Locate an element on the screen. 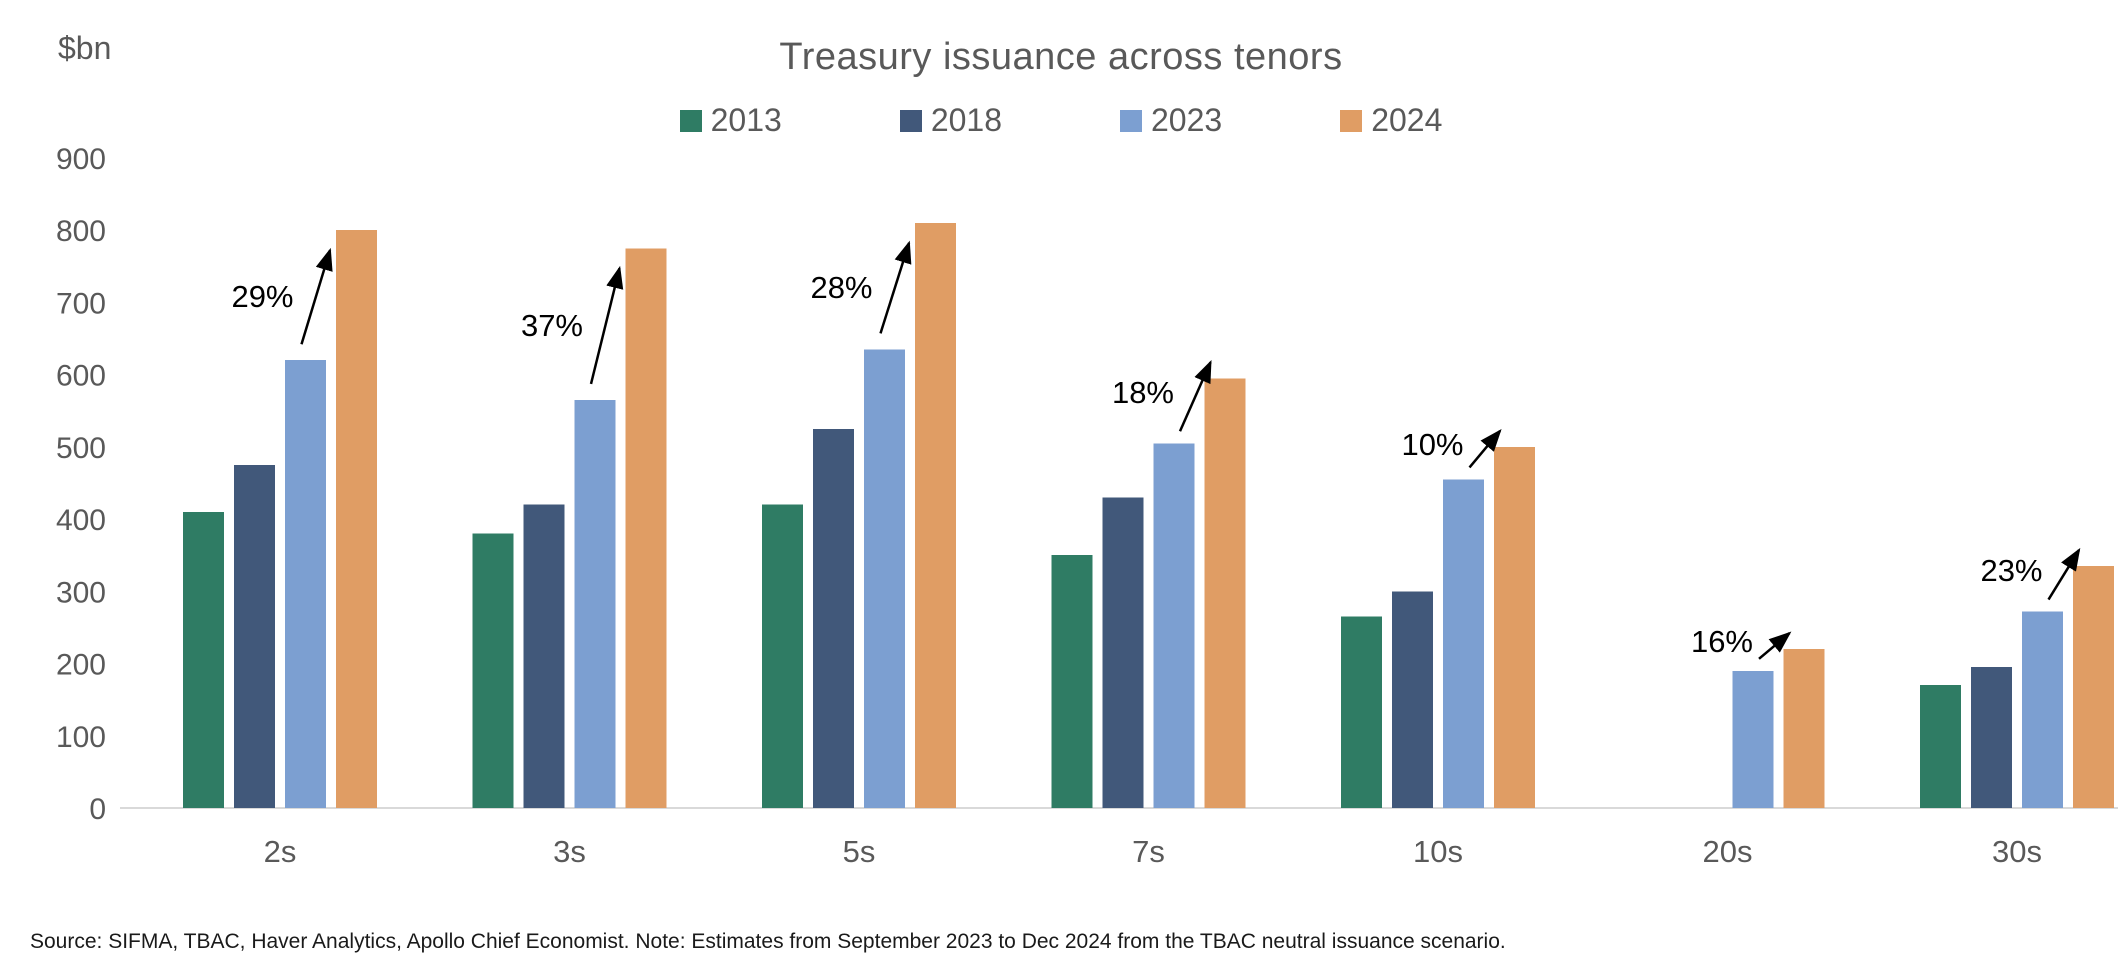 Image resolution: width=2122 pixels, height=974 pixels. growth-arrow-30s is located at coordinates (2064, 574).